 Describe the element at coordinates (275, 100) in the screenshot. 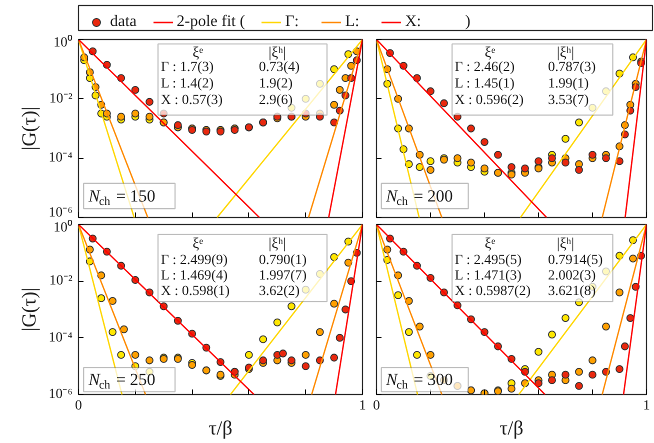

I see `annotation: 2.9(6)` at that location.